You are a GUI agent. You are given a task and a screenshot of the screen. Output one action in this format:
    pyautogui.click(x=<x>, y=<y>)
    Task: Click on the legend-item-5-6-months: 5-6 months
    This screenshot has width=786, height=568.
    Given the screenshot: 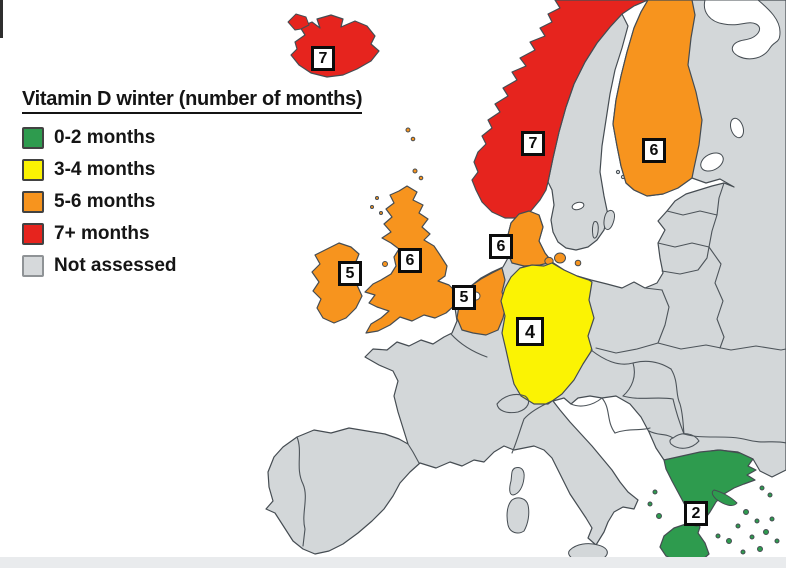 What is the action you would take?
    pyautogui.click(x=192, y=202)
    